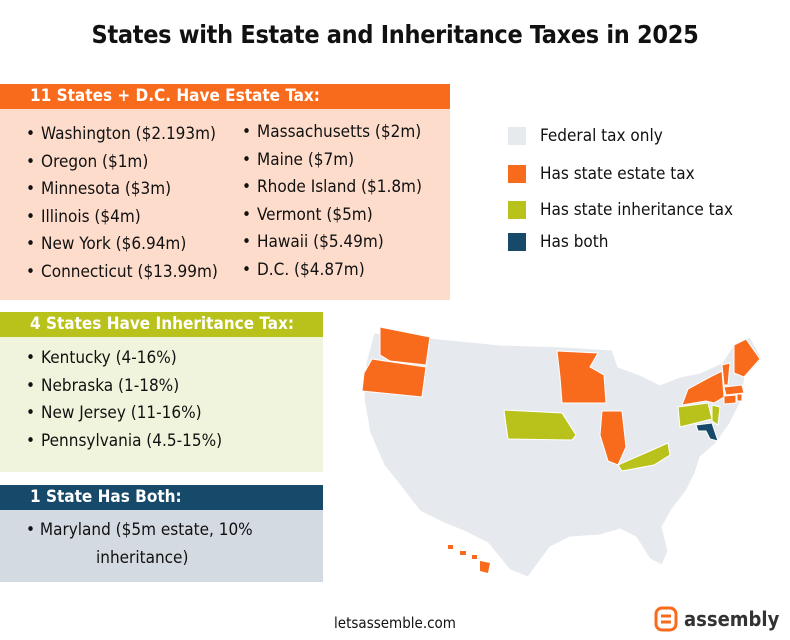  Describe the element at coordinates (124, 359) in the screenshot. I see `list-item: Kentucky (4-16%)` at that location.